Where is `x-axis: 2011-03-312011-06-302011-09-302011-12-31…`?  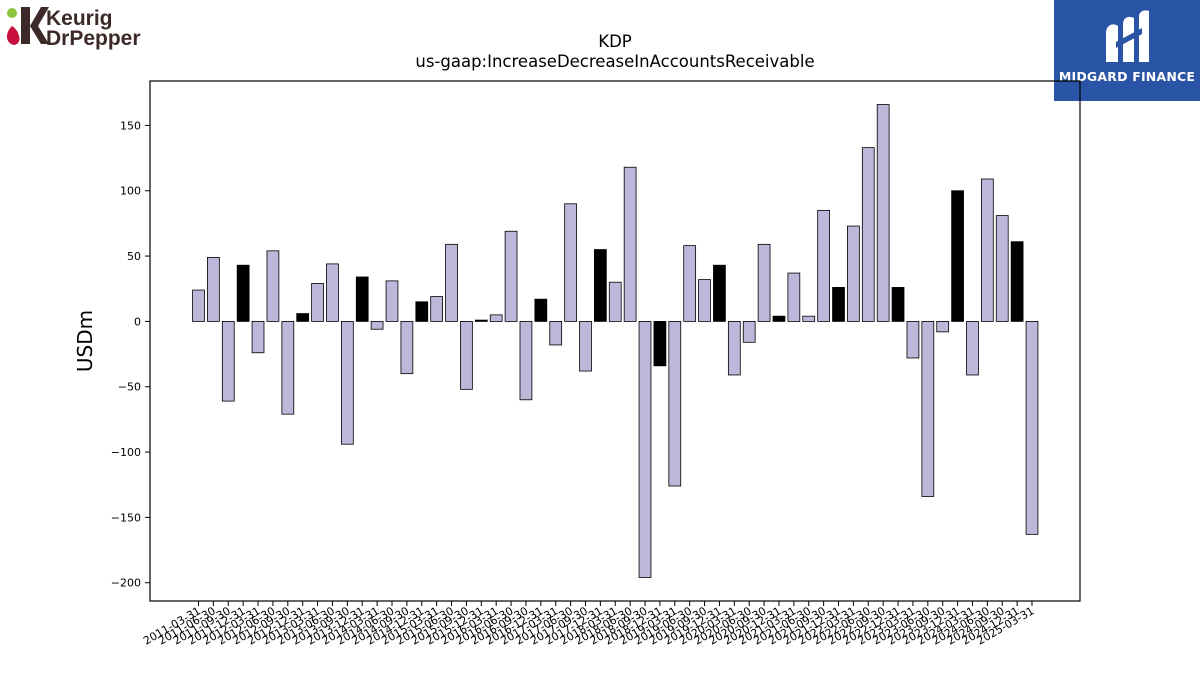 x-axis: 2011-03-312011-06-302011-09-302011-12-31… is located at coordinates (589, 624).